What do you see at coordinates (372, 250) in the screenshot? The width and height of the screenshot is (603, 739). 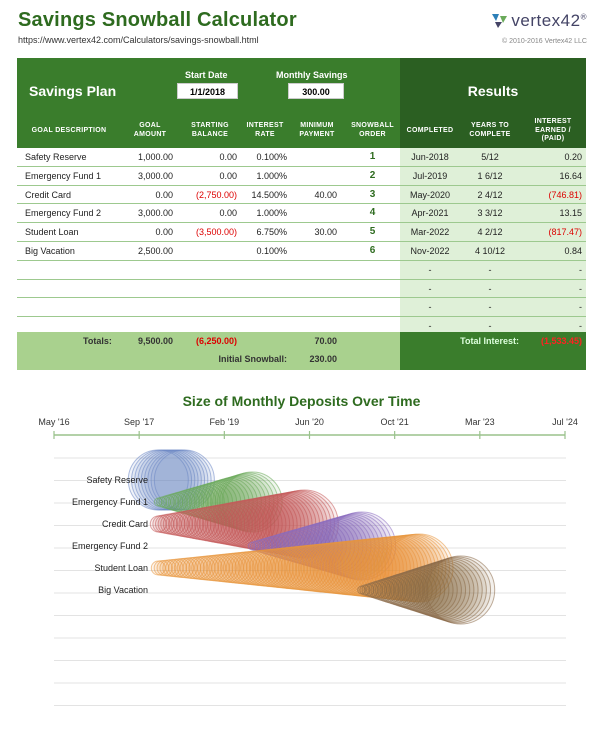 I see `snowball-order-cell: 6` at bounding box center [372, 250].